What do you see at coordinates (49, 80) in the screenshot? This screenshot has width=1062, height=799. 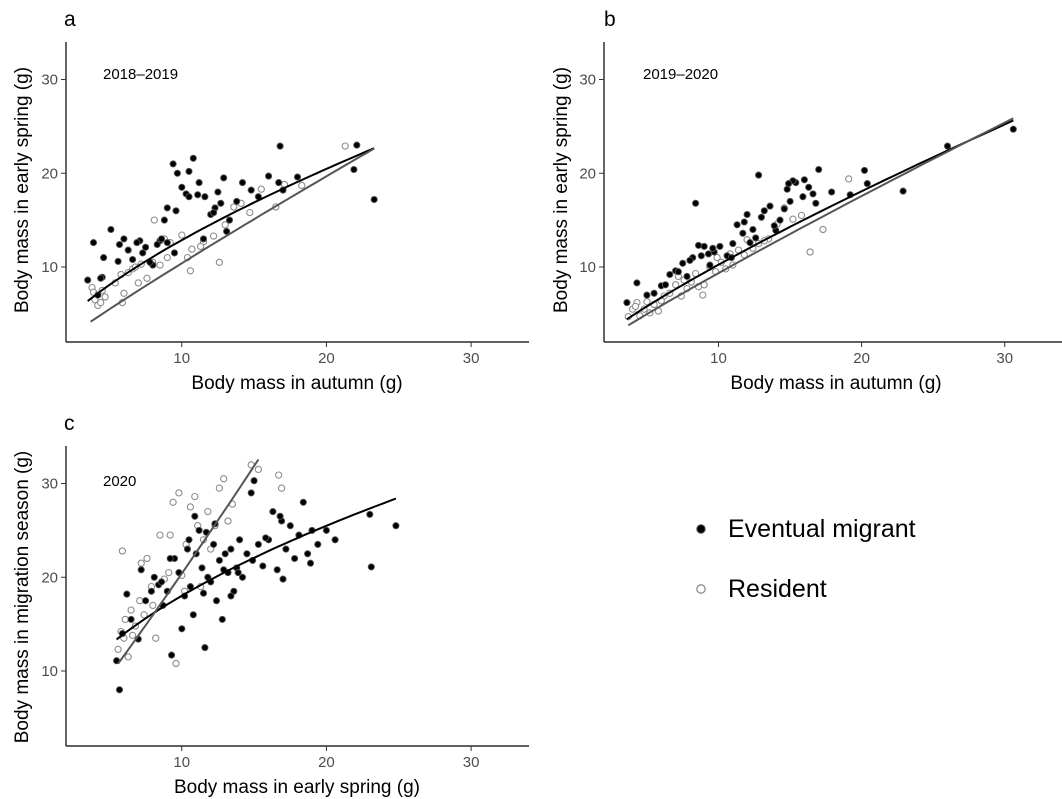 I see `panel-a-y-tick-label: 30` at bounding box center [49, 80].